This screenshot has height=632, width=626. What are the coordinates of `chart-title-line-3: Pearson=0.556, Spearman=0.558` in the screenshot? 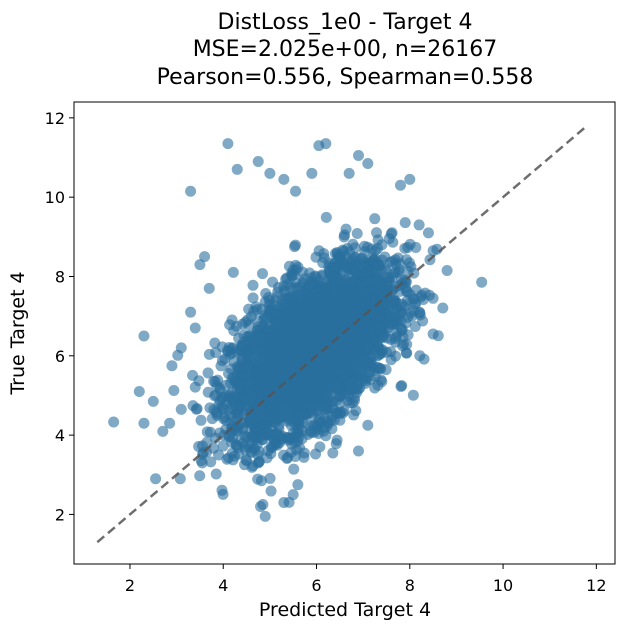 It's located at (345, 77).